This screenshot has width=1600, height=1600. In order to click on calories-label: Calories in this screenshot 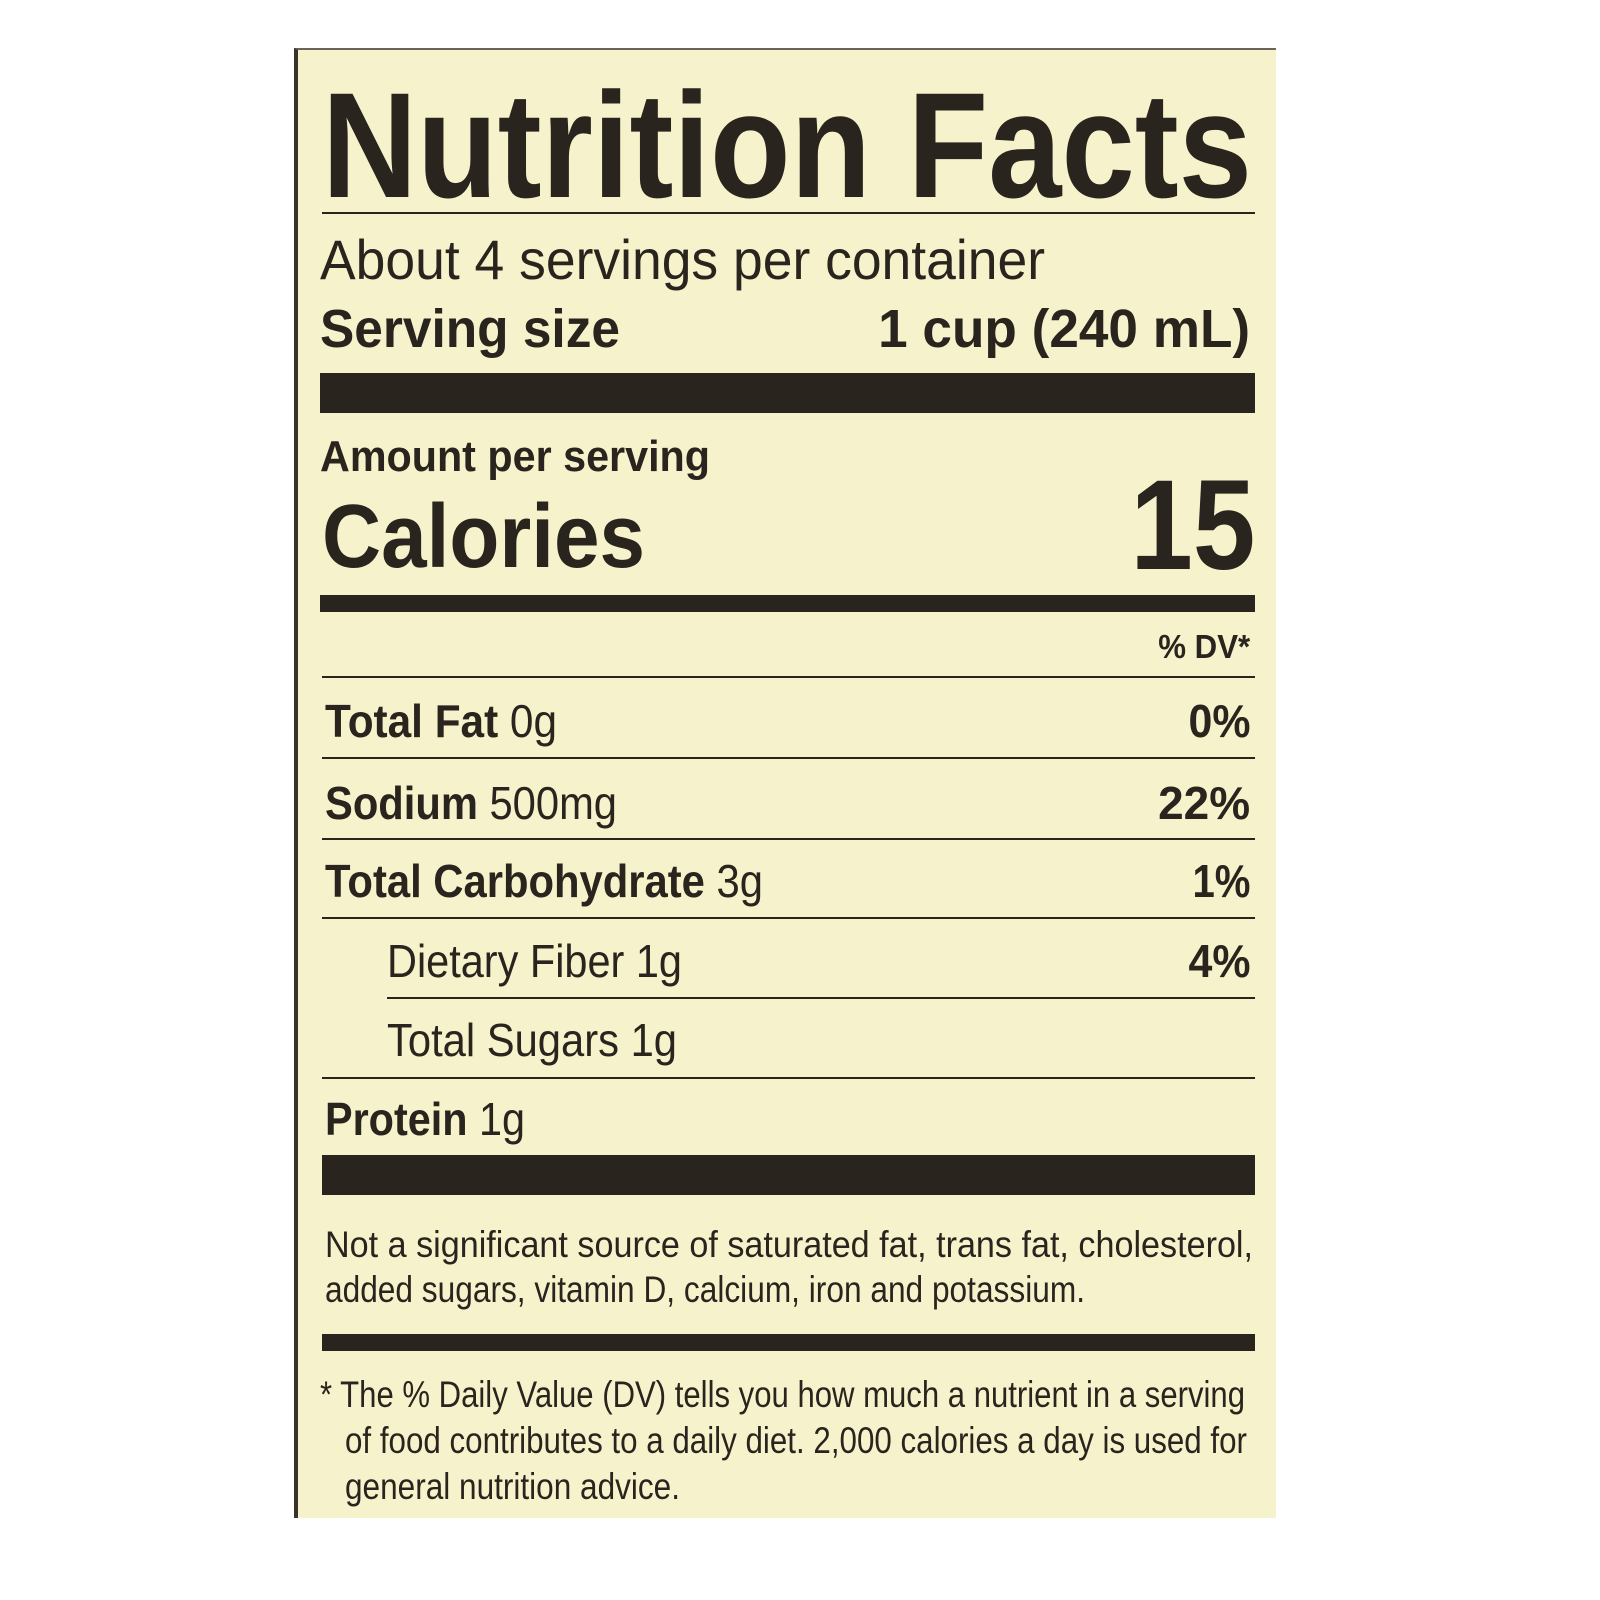, I will do `click(483, 537)`.